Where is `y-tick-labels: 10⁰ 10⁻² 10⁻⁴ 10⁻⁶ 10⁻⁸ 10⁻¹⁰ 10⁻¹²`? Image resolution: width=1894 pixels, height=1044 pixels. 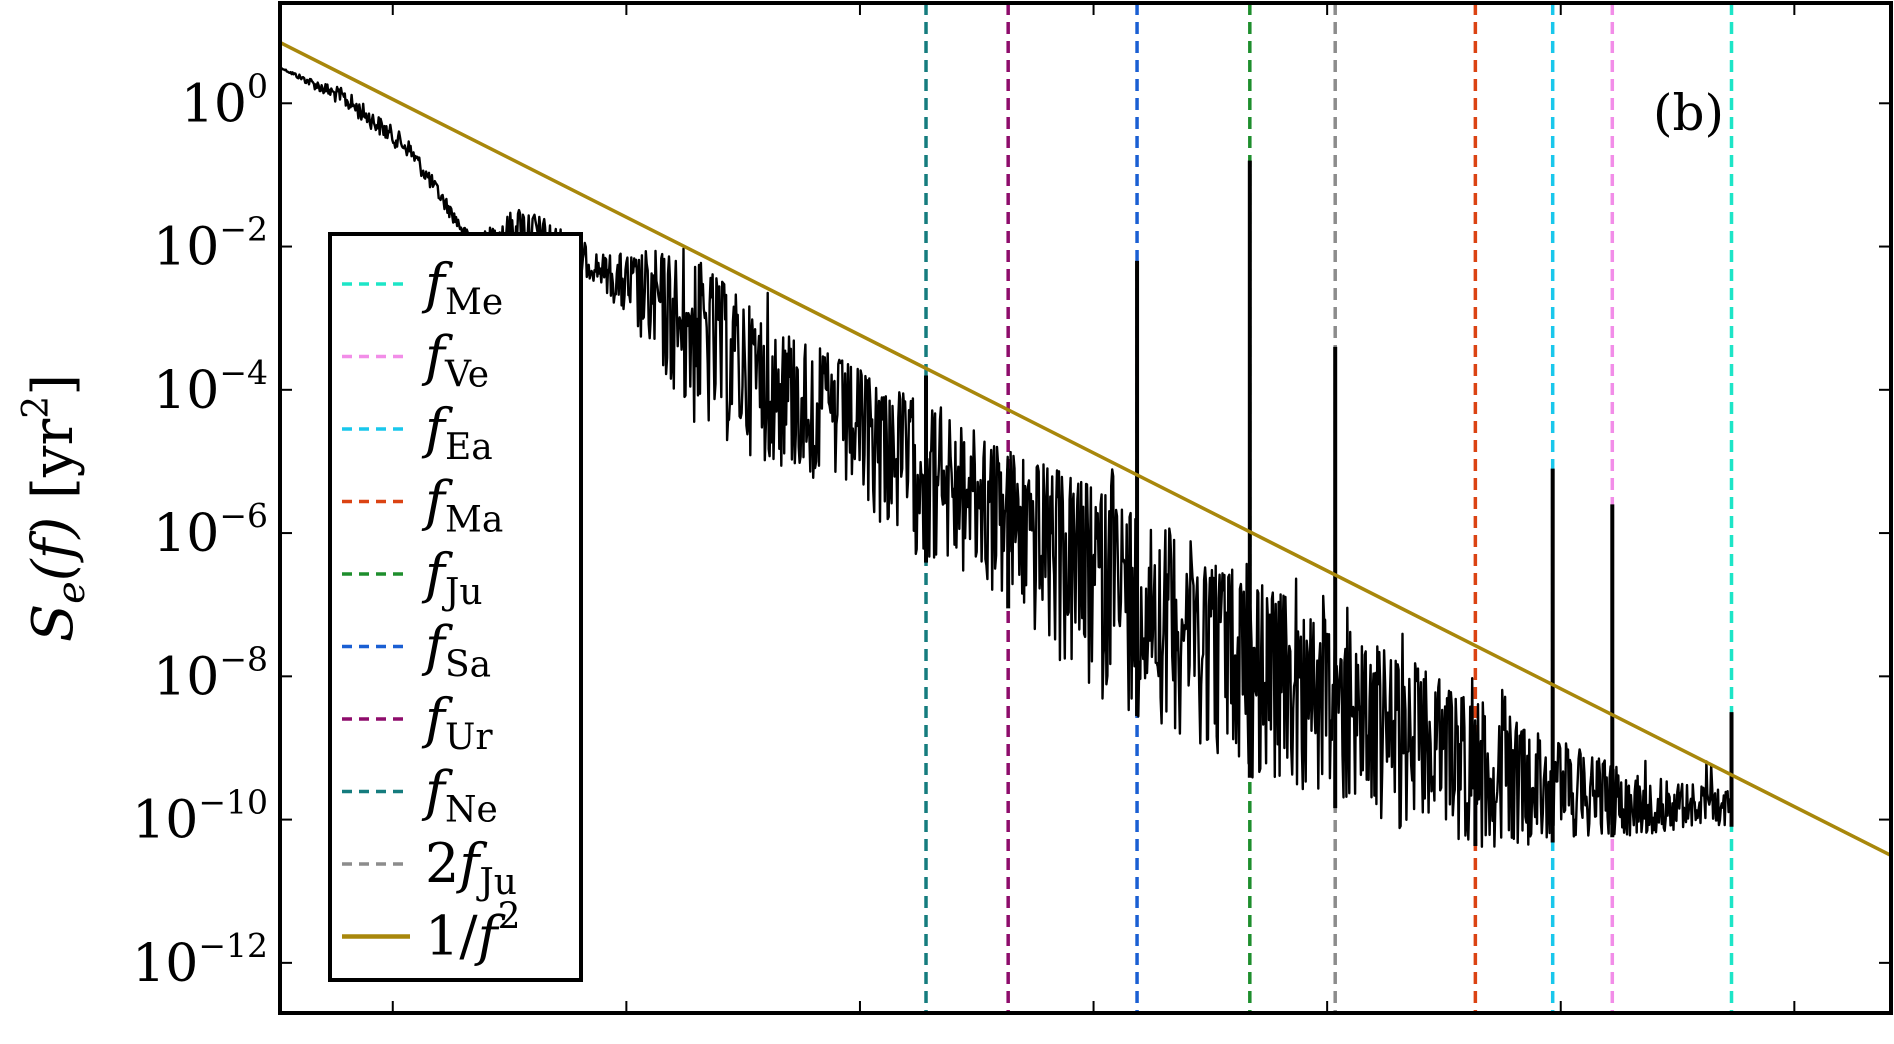
y-tick-labels: 10⁰ 10⁻² 10⁻⁴ 10⁻⁶ 10⁻⁸ 10⁻¹⁰ 10⁻¹² is located at coordinates (200, 530).